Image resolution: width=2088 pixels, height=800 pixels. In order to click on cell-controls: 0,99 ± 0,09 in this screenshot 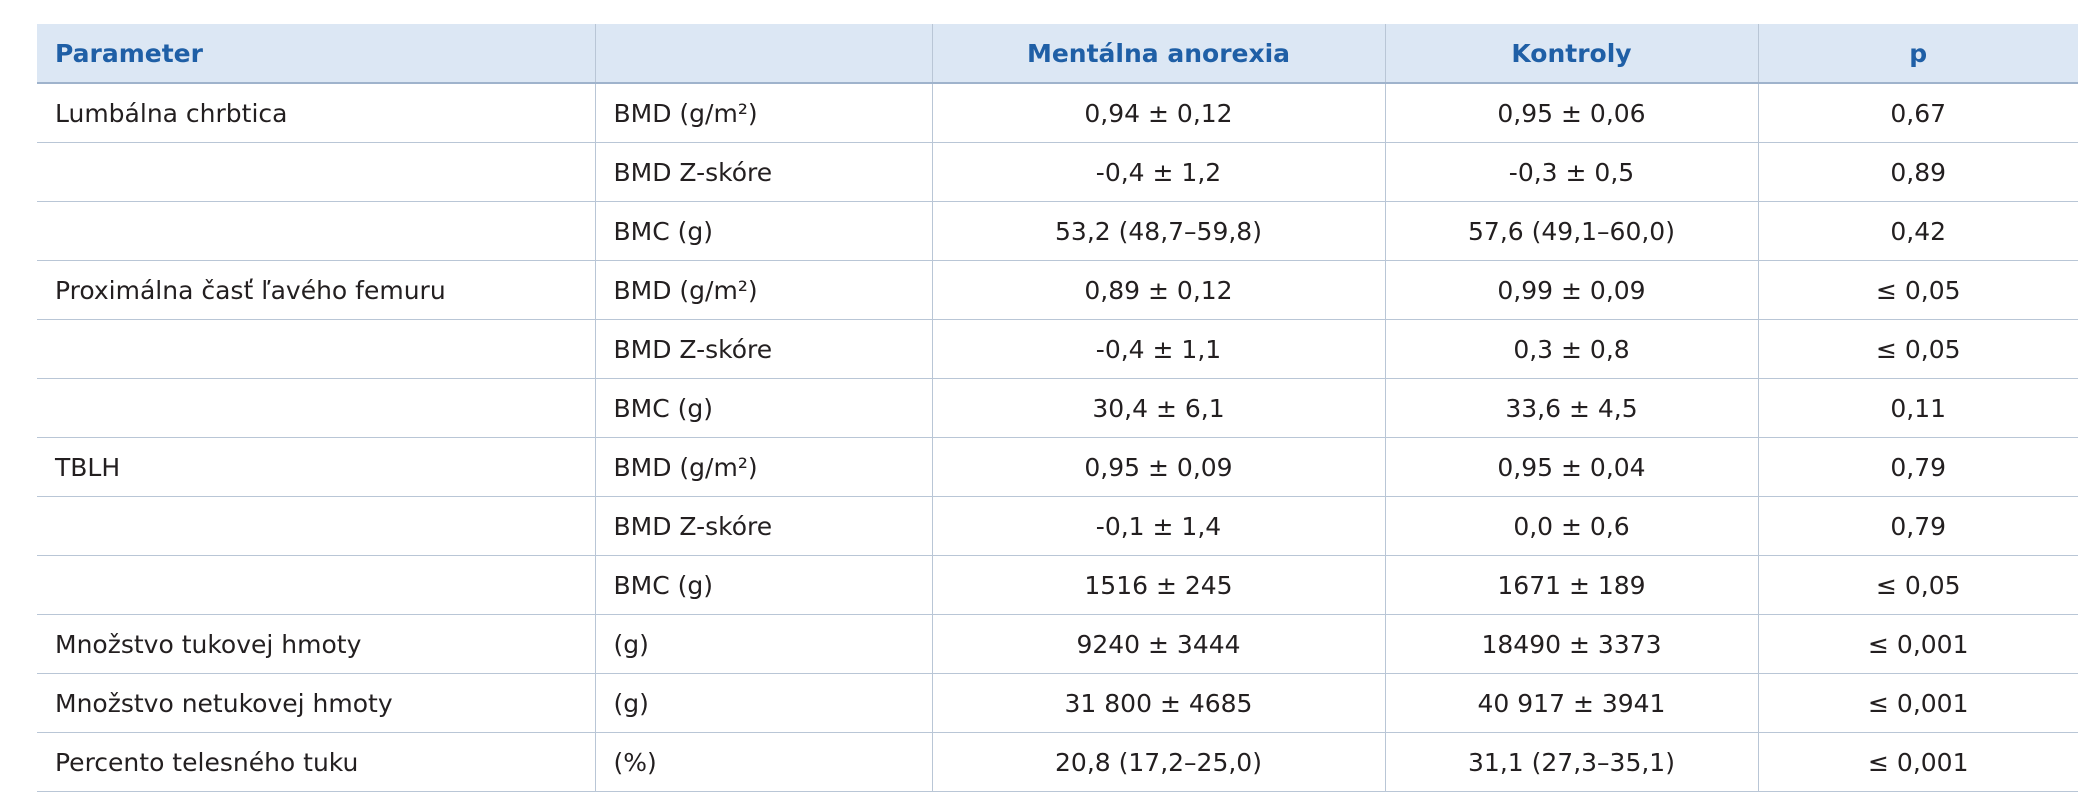, I will do `click(1572, 290)`.